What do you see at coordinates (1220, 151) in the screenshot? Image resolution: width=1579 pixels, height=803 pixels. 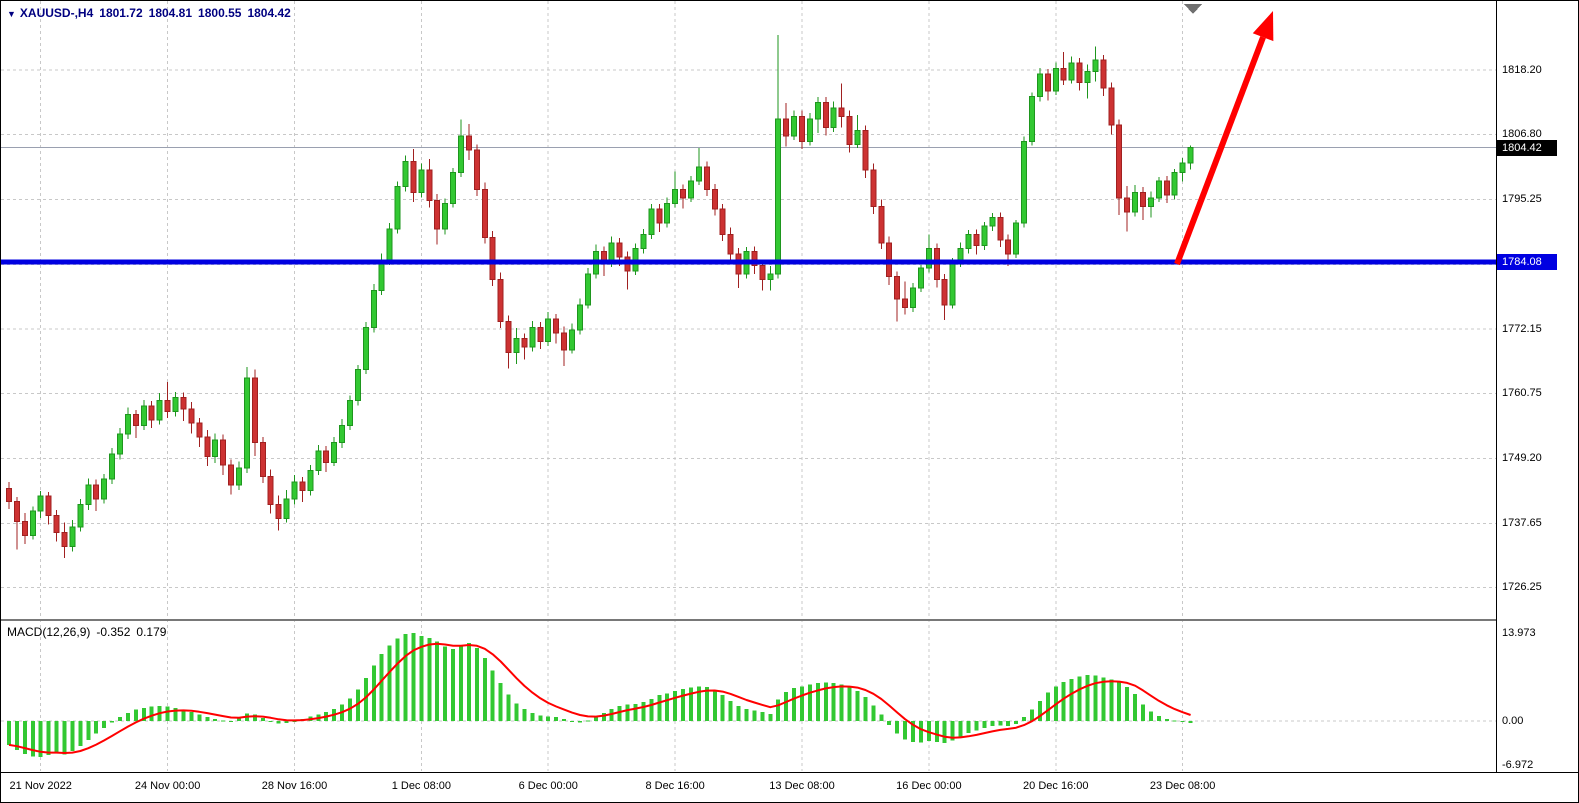 I see `trend-arrow-shaft` at bounding box center [1220, 151].